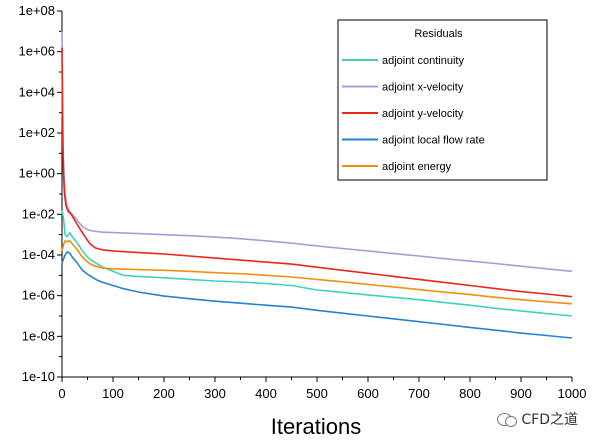  I want to click on x-tick-label: 900, so click(521, 393).